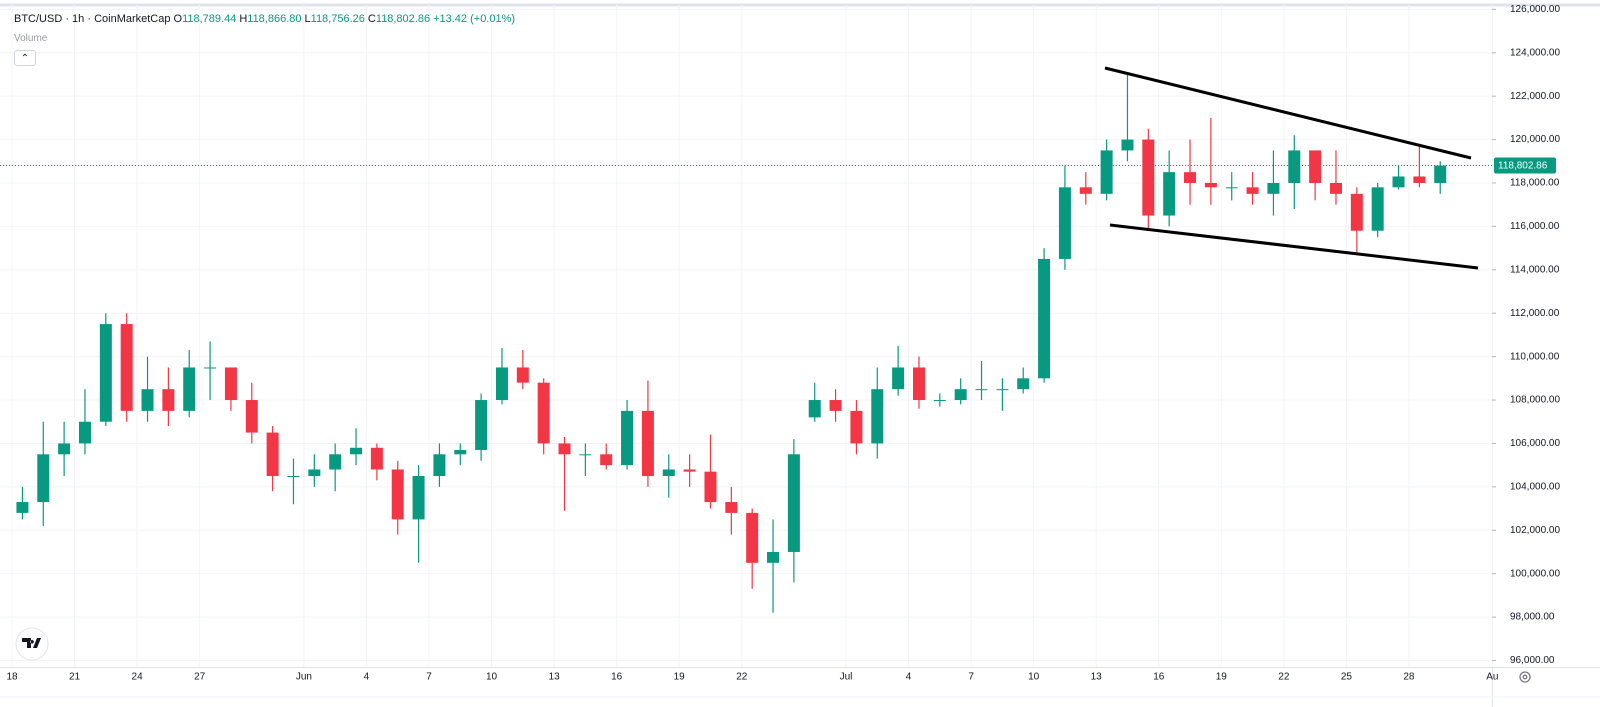  What do you see at coordinates (1535, 269) in the screenshot?
I see `y-tick-label: 114,000.00` at bounding box center [1535, 269].